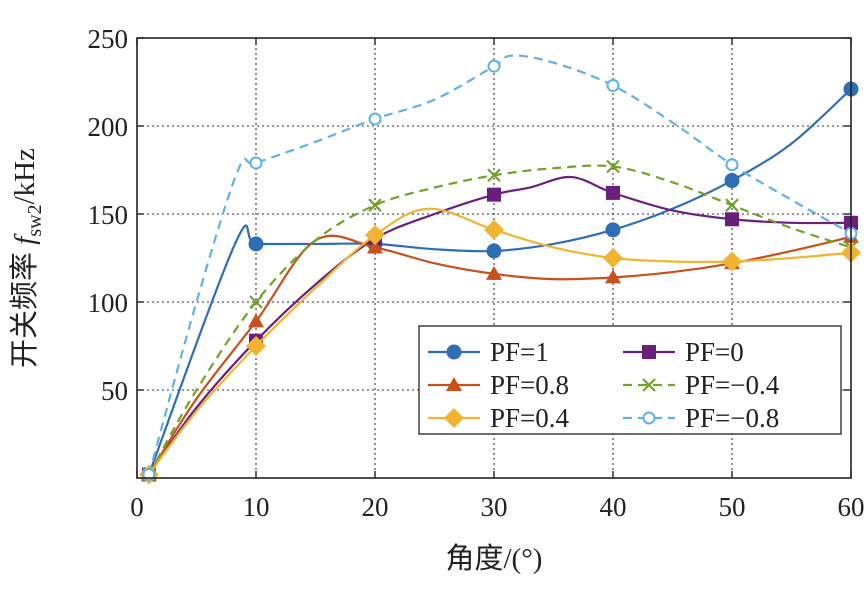 This screenshot has width=868, height=606. Describe the element at coordinates (494, 558) in the screenshot. I see `x-axis-title: 角度/(°)` at that location.